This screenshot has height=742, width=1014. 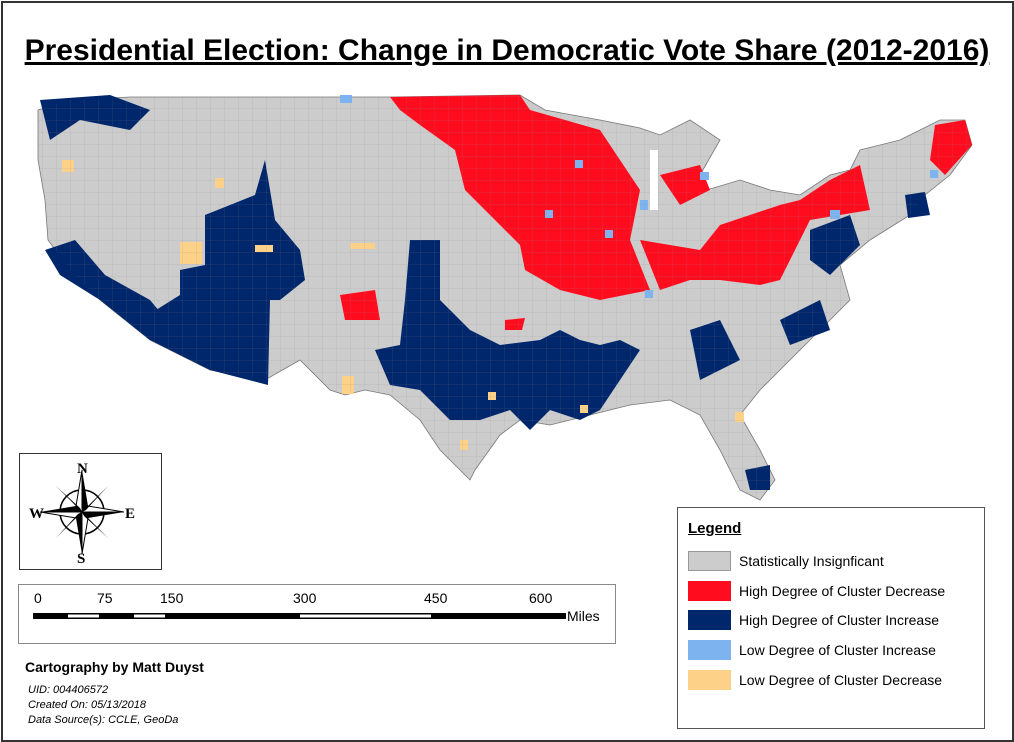 I want to click on legend-label: Low Degree of Cluster Decrease, so click(x=841, y=680).